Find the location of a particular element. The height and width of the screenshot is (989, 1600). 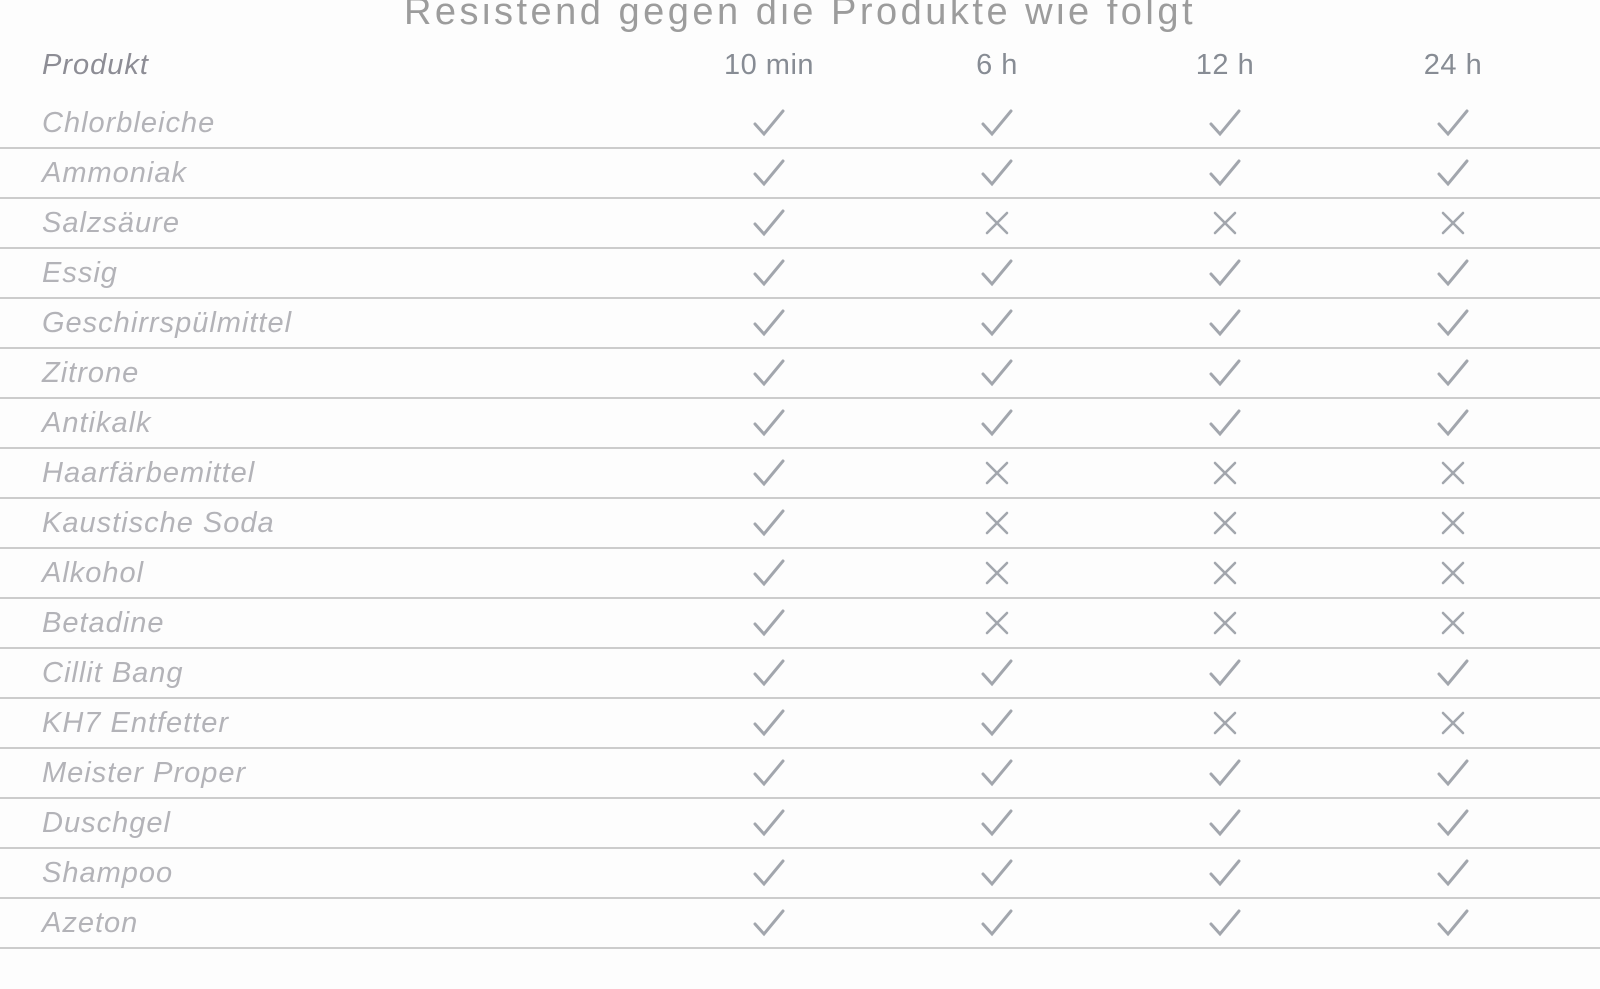

product-name: Cillit Bang is located at coordinates (327, 673).